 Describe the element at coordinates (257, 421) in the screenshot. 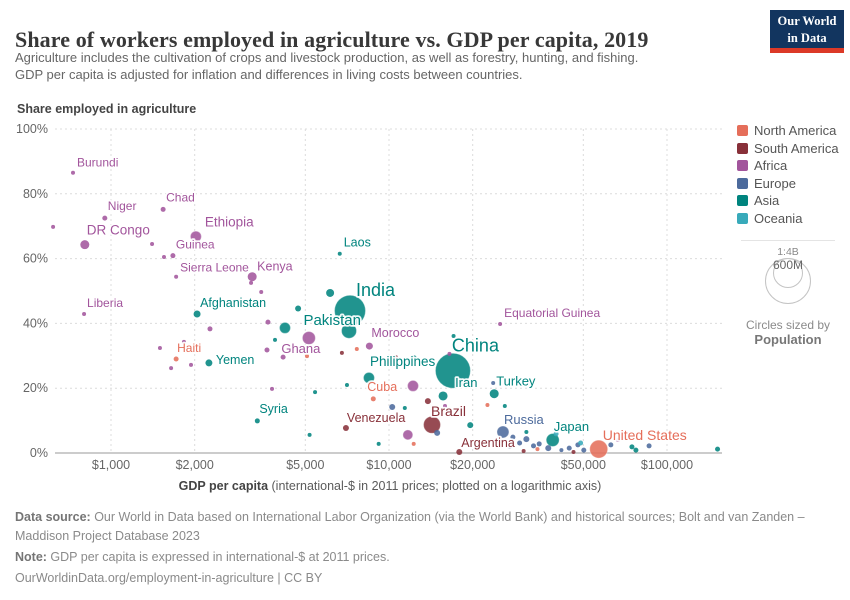

I see `data-point-syria` at that location.